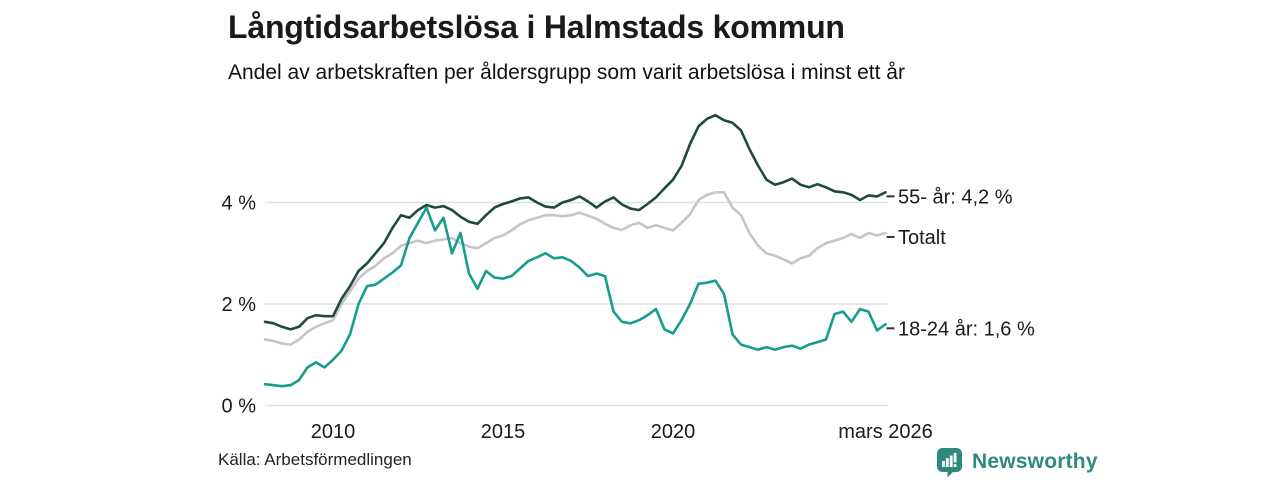 The width and height of the screenshot is (1280, 480). I want to click on x-tick-label: 2010, so click(333, 432).